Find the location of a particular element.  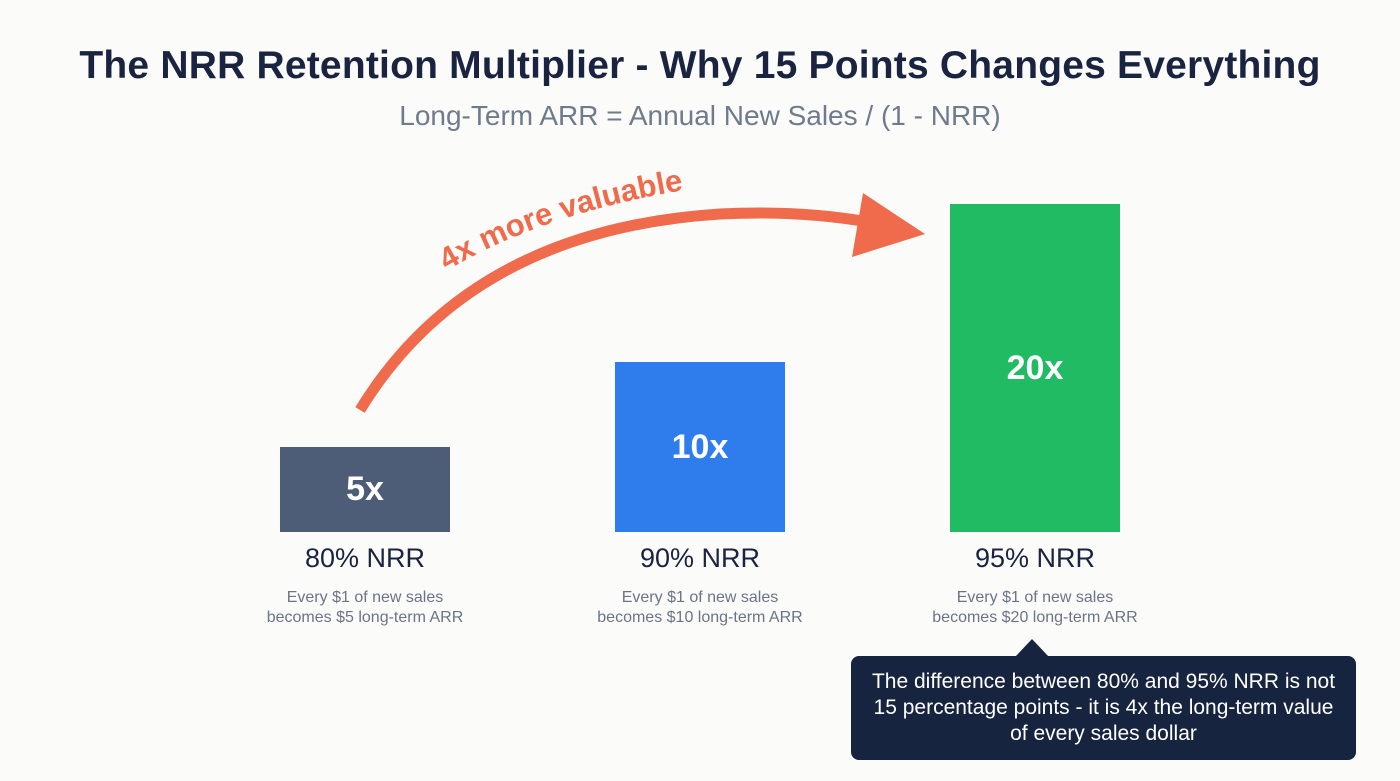

bar-90-nrr: 10x is located at coordinates (700, 447).